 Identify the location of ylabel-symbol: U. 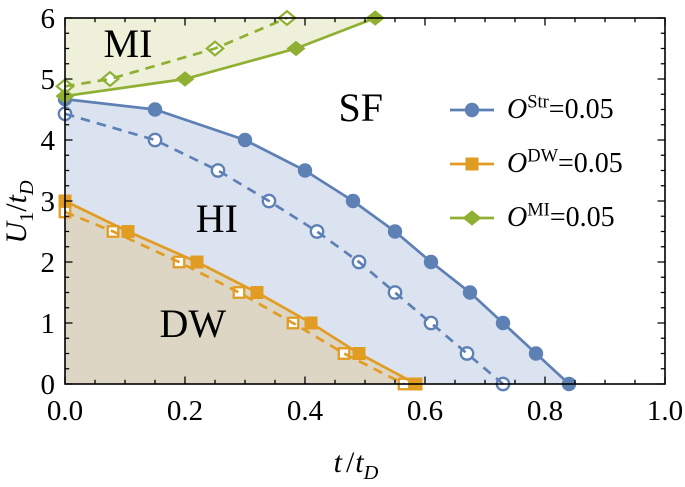
(16, 232).